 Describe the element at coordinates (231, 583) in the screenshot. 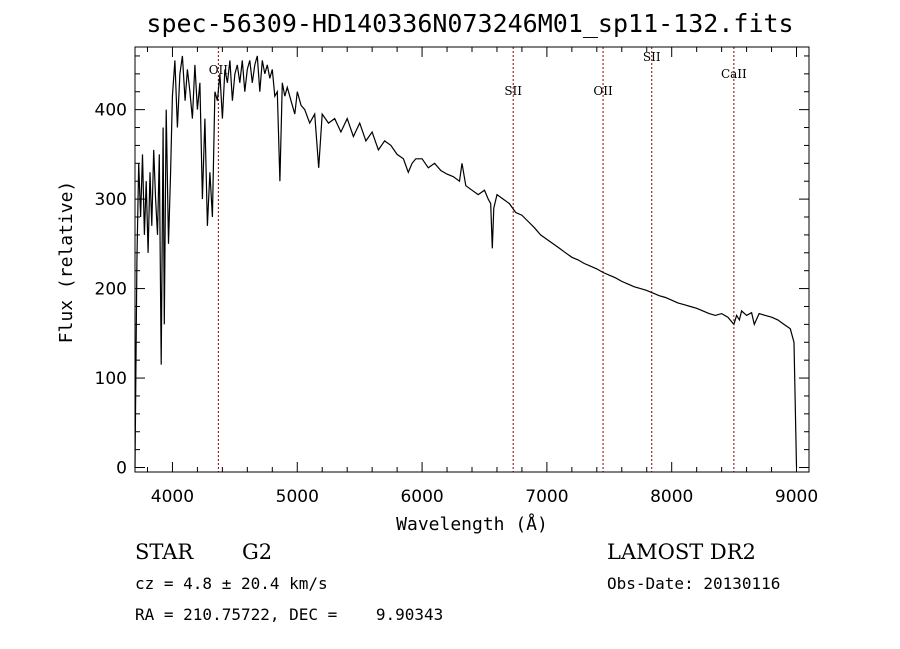

I see `redshift-text: cz = 4.8 ± 20.4 km/s` at that location.